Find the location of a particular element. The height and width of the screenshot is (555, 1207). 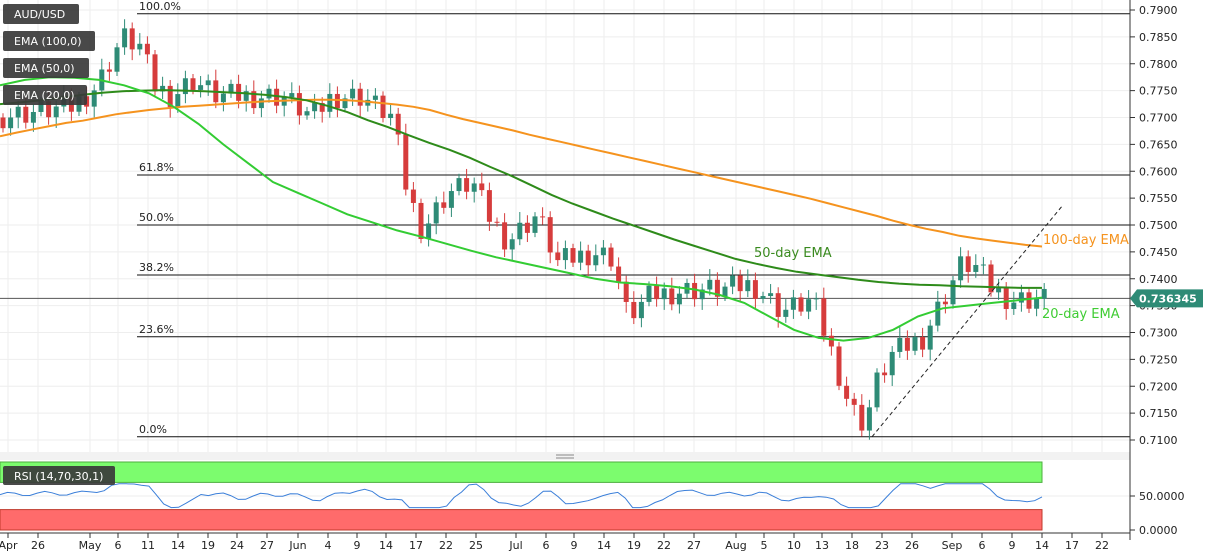

ema-annotation: 20-day EMA is located at coordinates (1081, 314).